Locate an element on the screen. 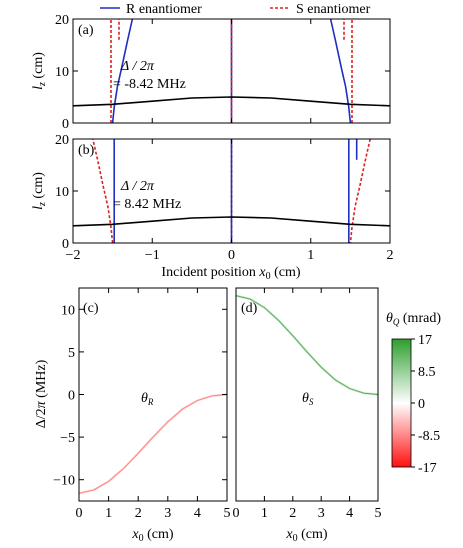 Image resolution: width=463 pixels, height=548 pixels. panel-a-annotation-line1: Δ / 2π is located at coordinates (137, 66).